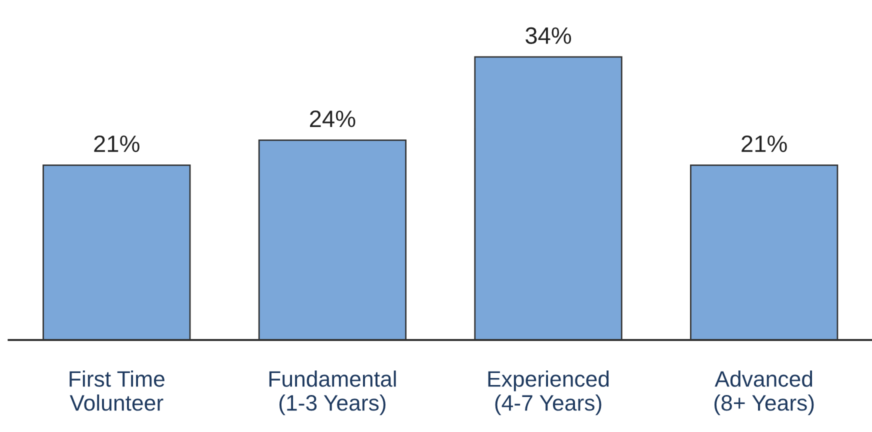  What do you see at coordinates (117, 390) in the screenshot?
I see `x-tick-label: First Time Volunteer` at bounding box center [117, 390].